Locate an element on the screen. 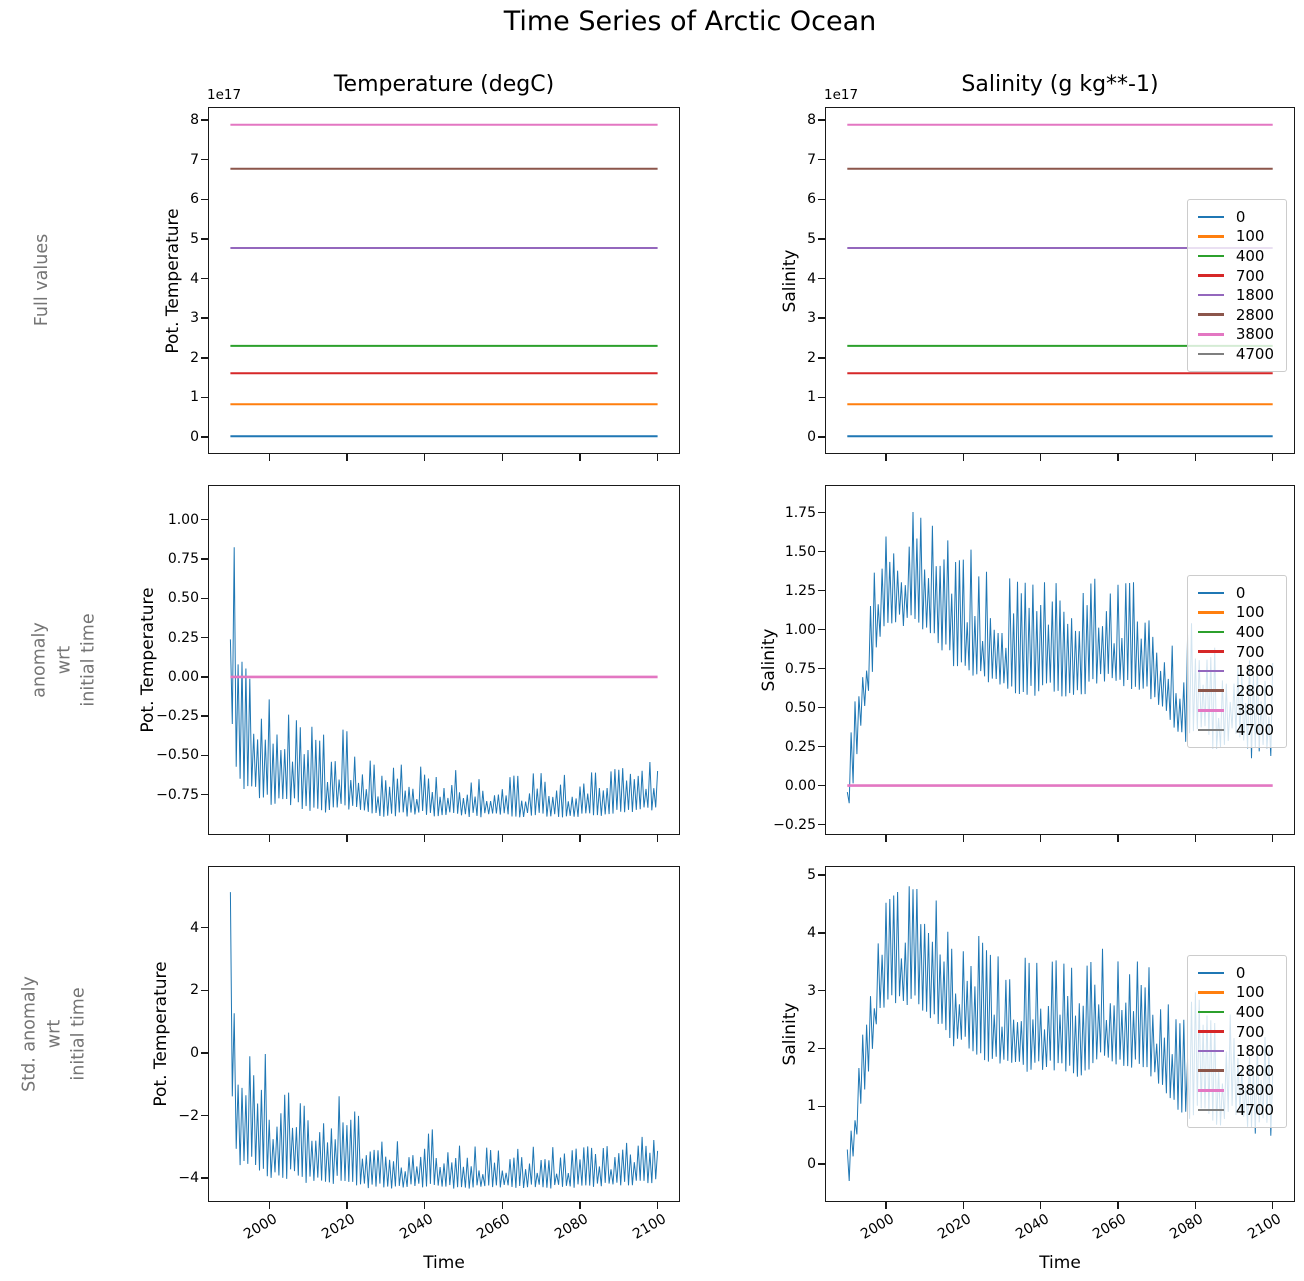 Image resolution: width=1304 pixels, height=1281 pixels. plot-area is located at coordinates (444, 280).